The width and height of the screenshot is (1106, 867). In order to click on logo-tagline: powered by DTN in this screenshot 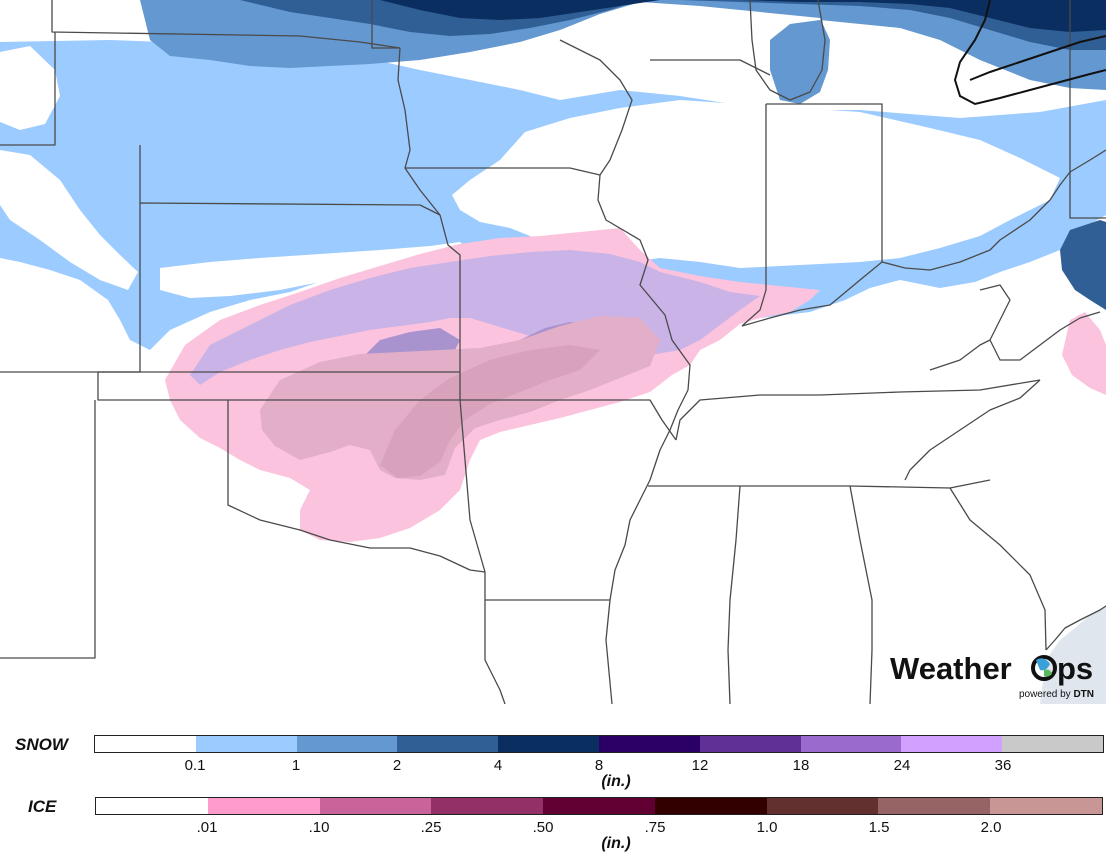, I will do `click(1056, 694)`.